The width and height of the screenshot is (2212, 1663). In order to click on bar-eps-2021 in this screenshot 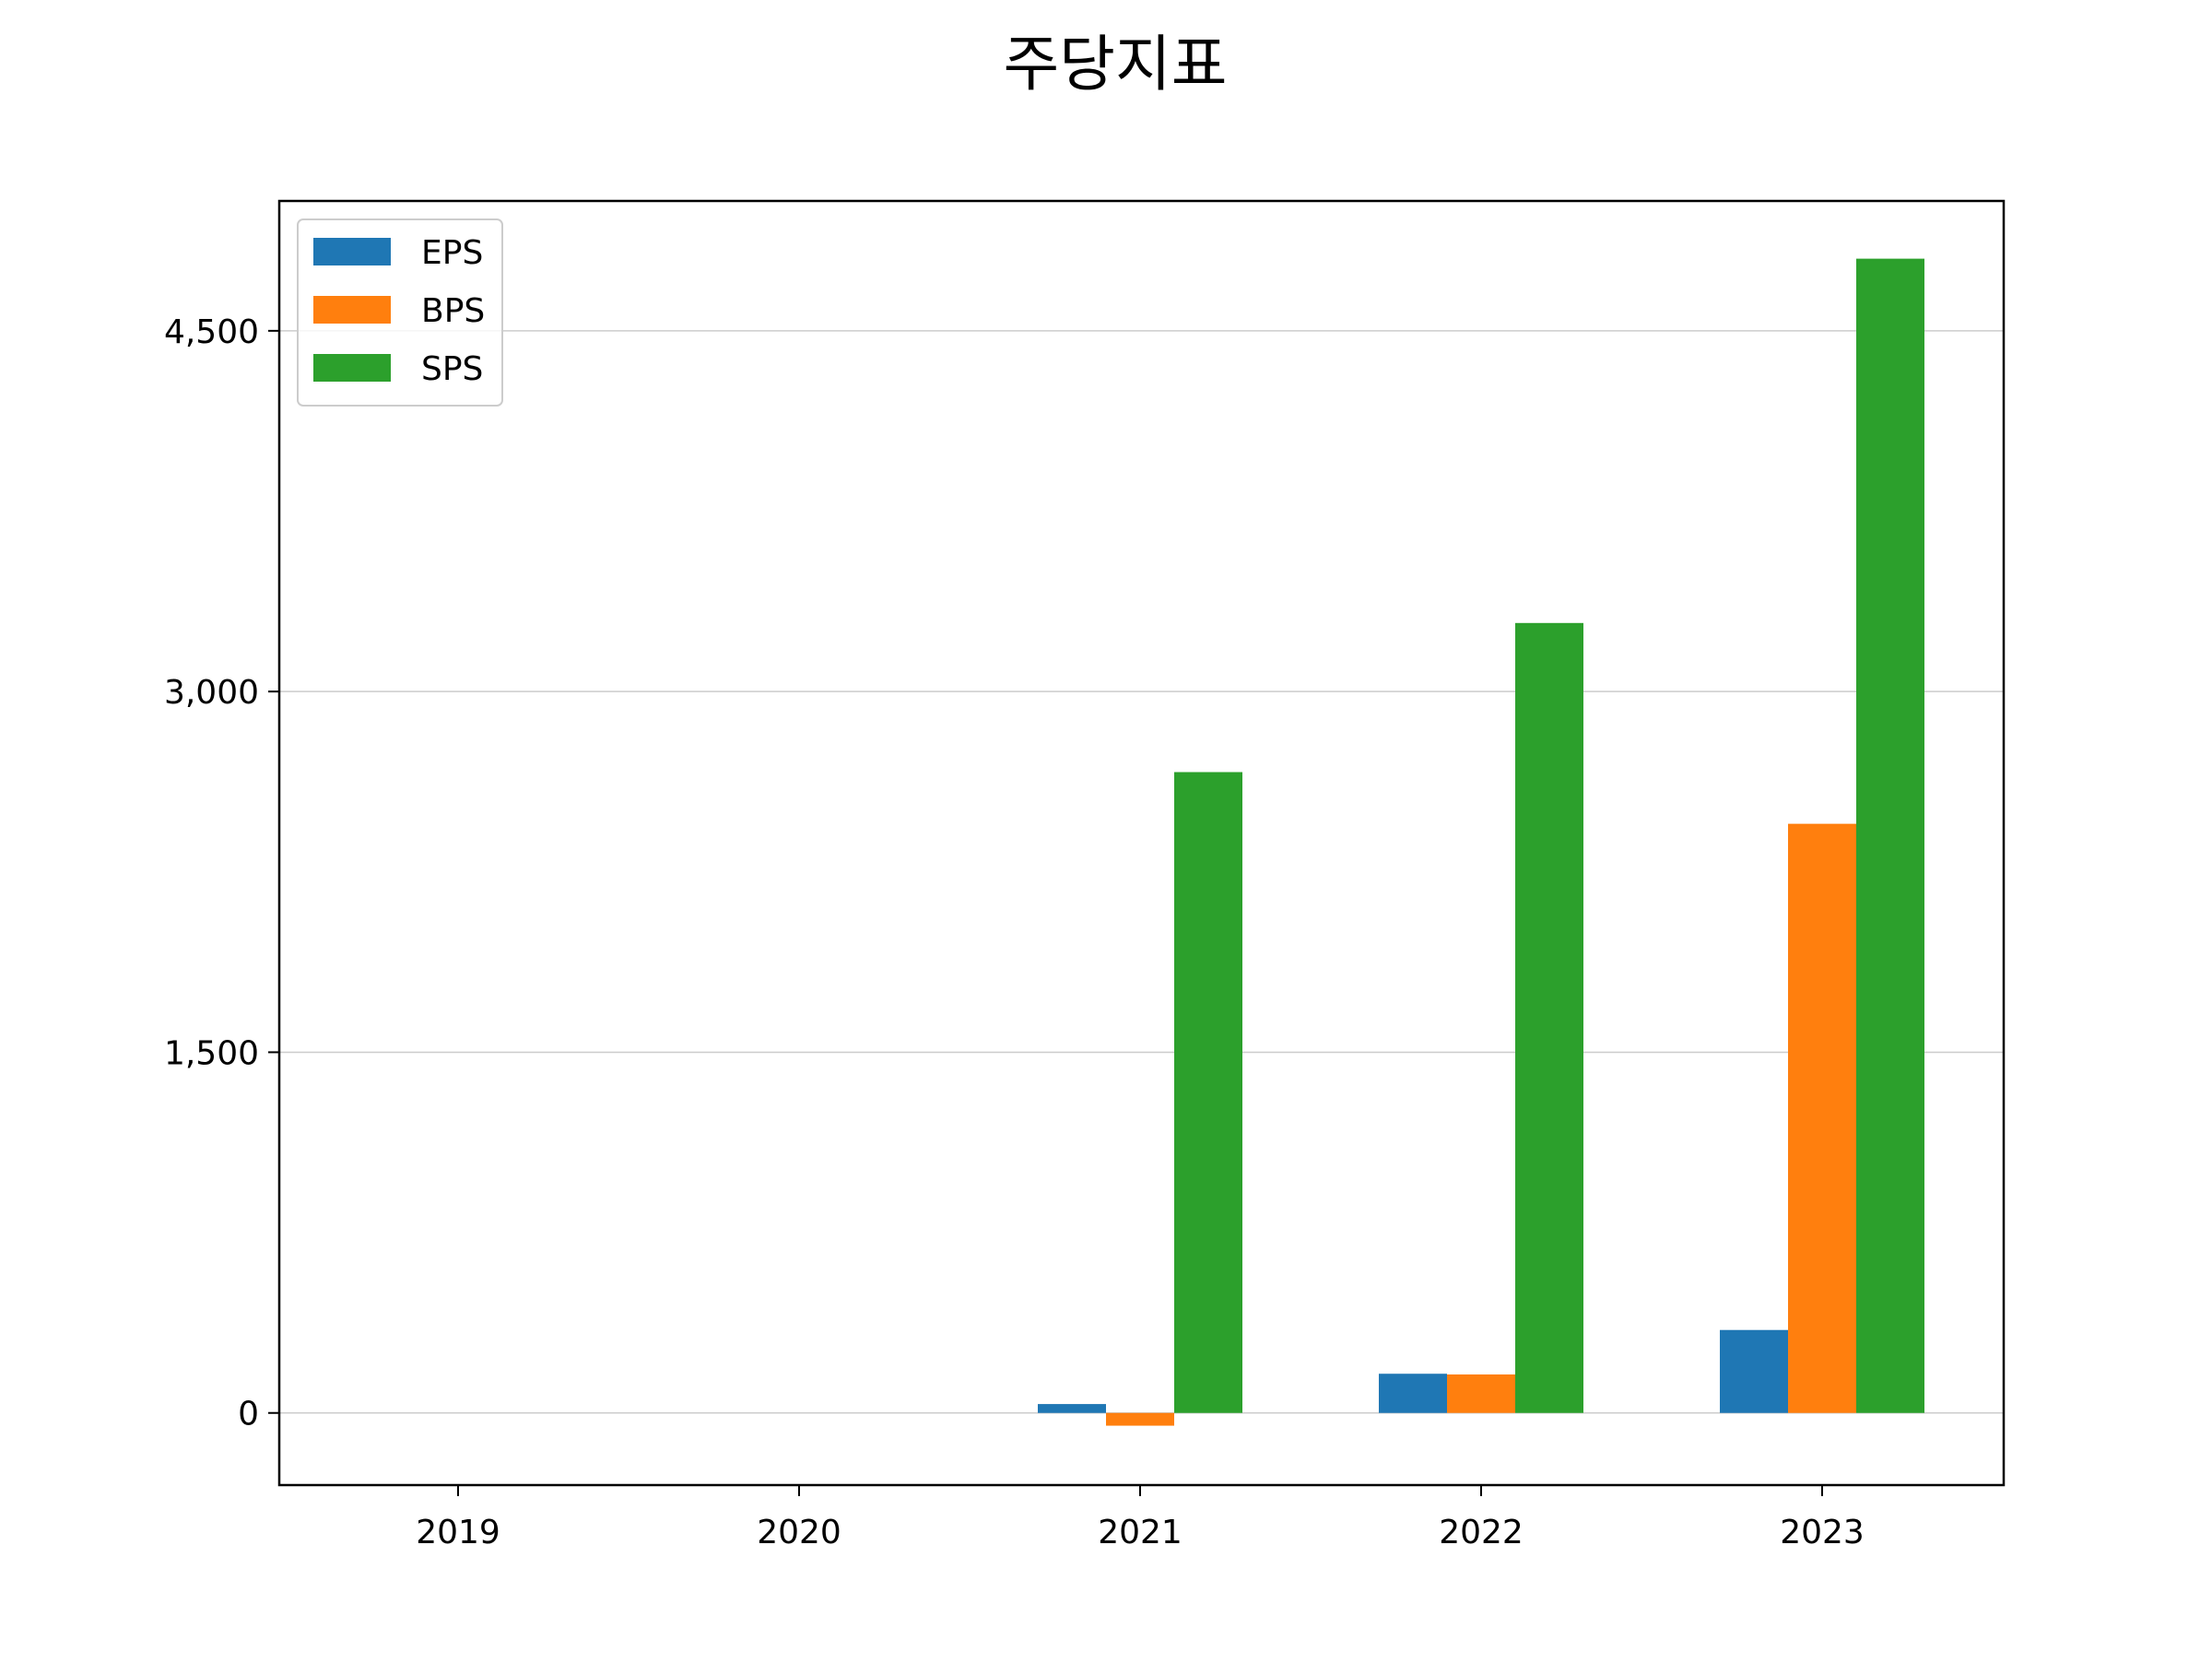, I will do `click(1072, 1408)`.